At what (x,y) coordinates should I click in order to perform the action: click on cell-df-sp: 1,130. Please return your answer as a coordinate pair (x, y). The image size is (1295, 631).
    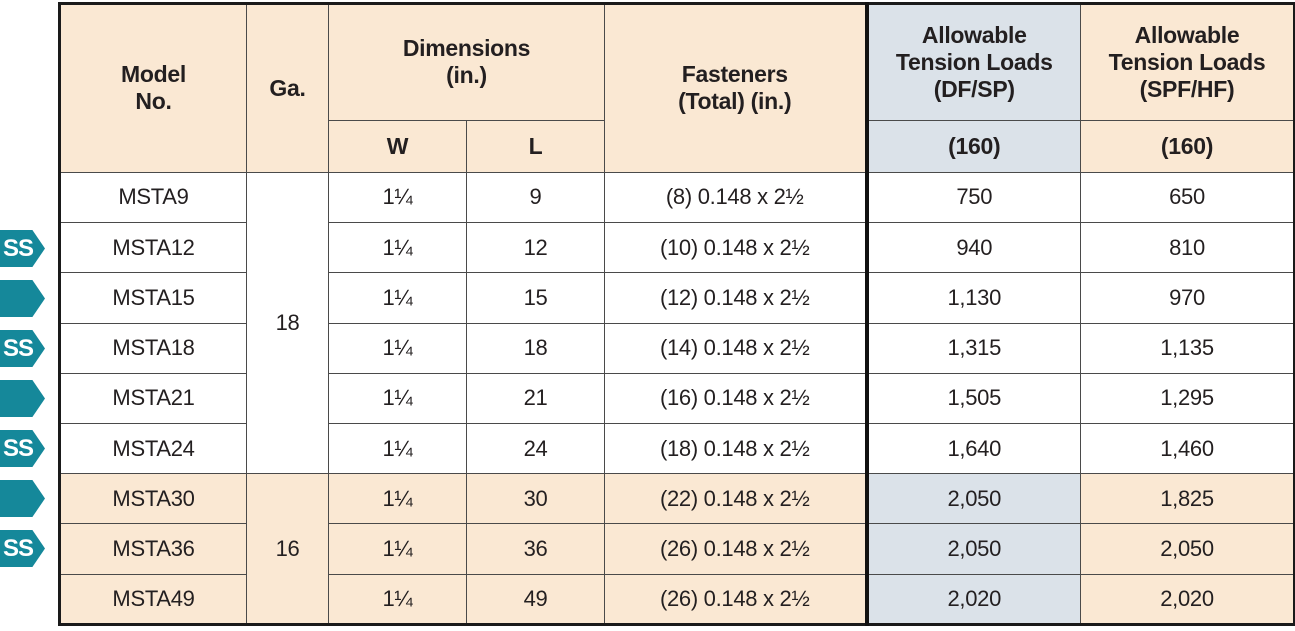
    Looking at the image, I should click on (972, 298).